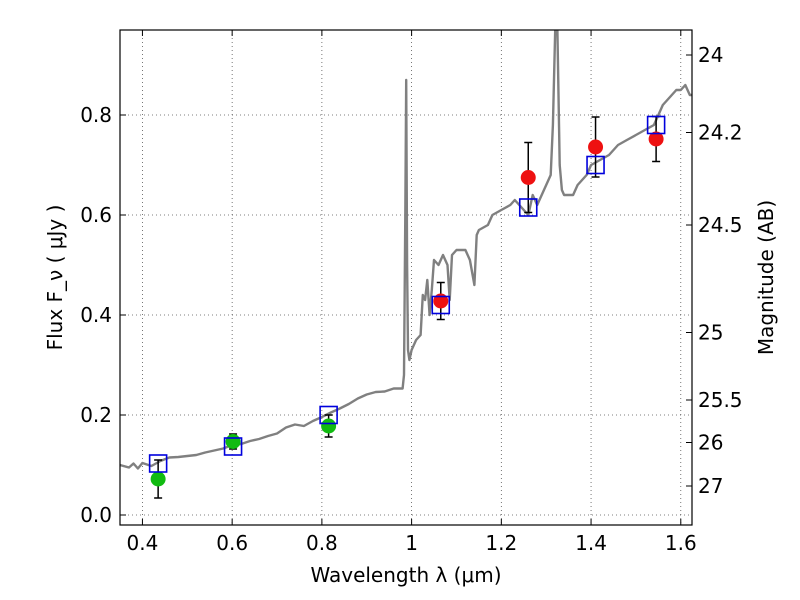  What do you see at coordinates (96, 215) in the screenshot?
I see `y-tick-label: 0.6` at bounding box center [96, 215].